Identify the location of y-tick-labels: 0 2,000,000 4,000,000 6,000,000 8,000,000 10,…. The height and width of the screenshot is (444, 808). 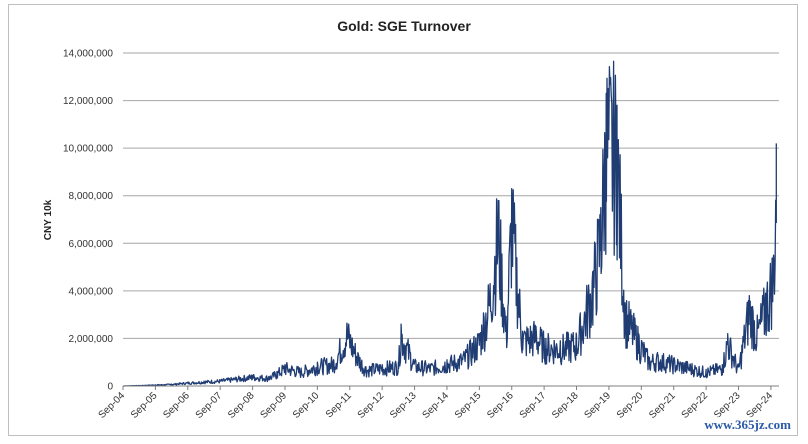
(88, 221).